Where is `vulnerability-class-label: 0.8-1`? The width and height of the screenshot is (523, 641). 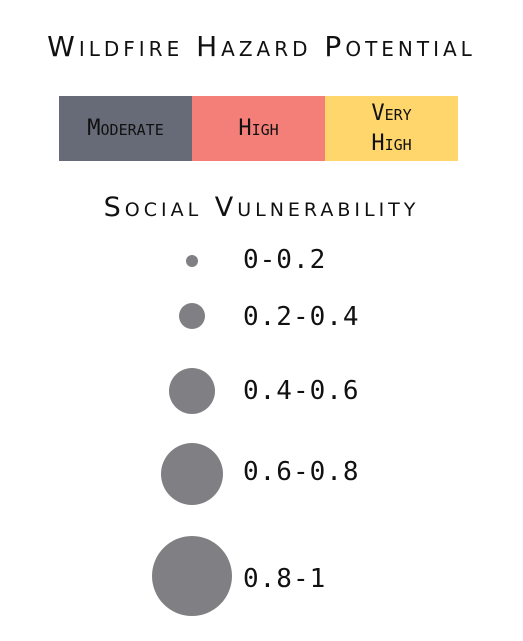 vulnerability-class-label: 0.8-1 is located at coordinates (285, 579).